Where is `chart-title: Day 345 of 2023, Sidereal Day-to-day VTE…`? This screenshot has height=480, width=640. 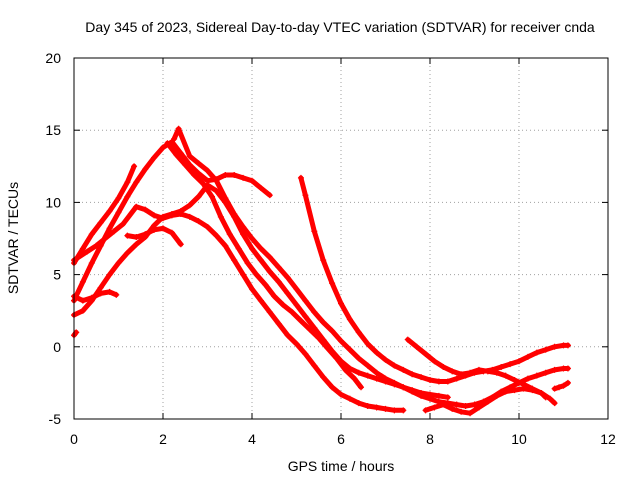
chart-title: Day 345 of 2023, Sidereal Day-to-day VTE… is located at coordinates (340, 27).